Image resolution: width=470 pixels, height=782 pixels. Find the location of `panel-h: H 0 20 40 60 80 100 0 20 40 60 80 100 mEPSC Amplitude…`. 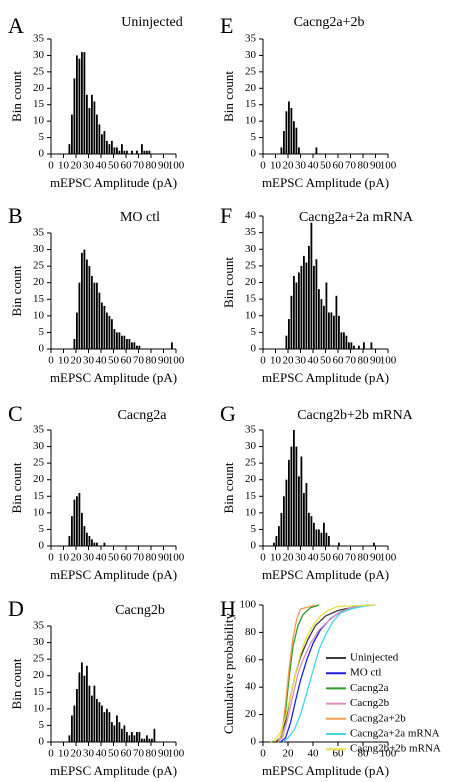

panel-h: H 0 20 40 60 80 100 0 20 40 60 80 100 mEPSC Amplitude… is located at coordinates (330, 687).